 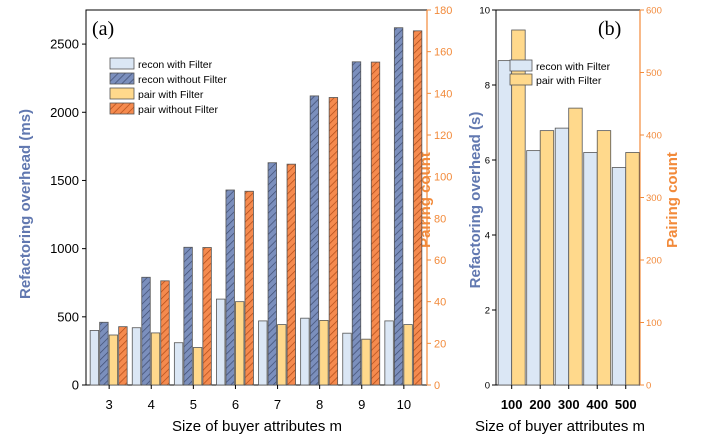 I want to click on panel-b-ytick-left-label: 8, so click(x=487, y=86).